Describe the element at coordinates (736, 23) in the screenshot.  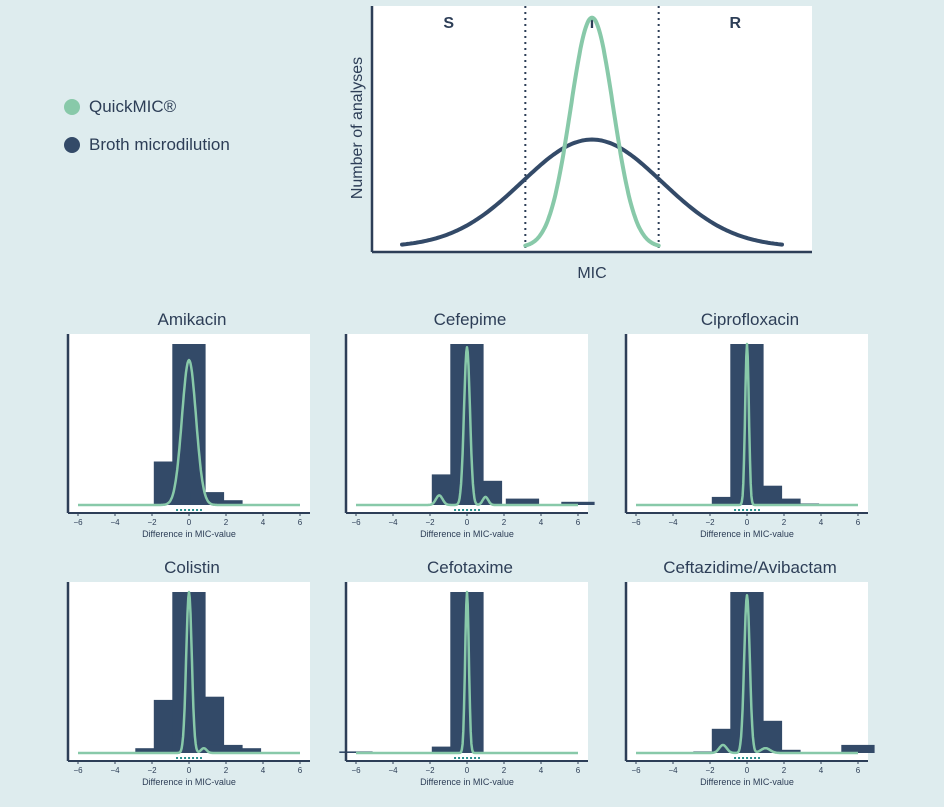
I see `region-label-r: R` at that location.